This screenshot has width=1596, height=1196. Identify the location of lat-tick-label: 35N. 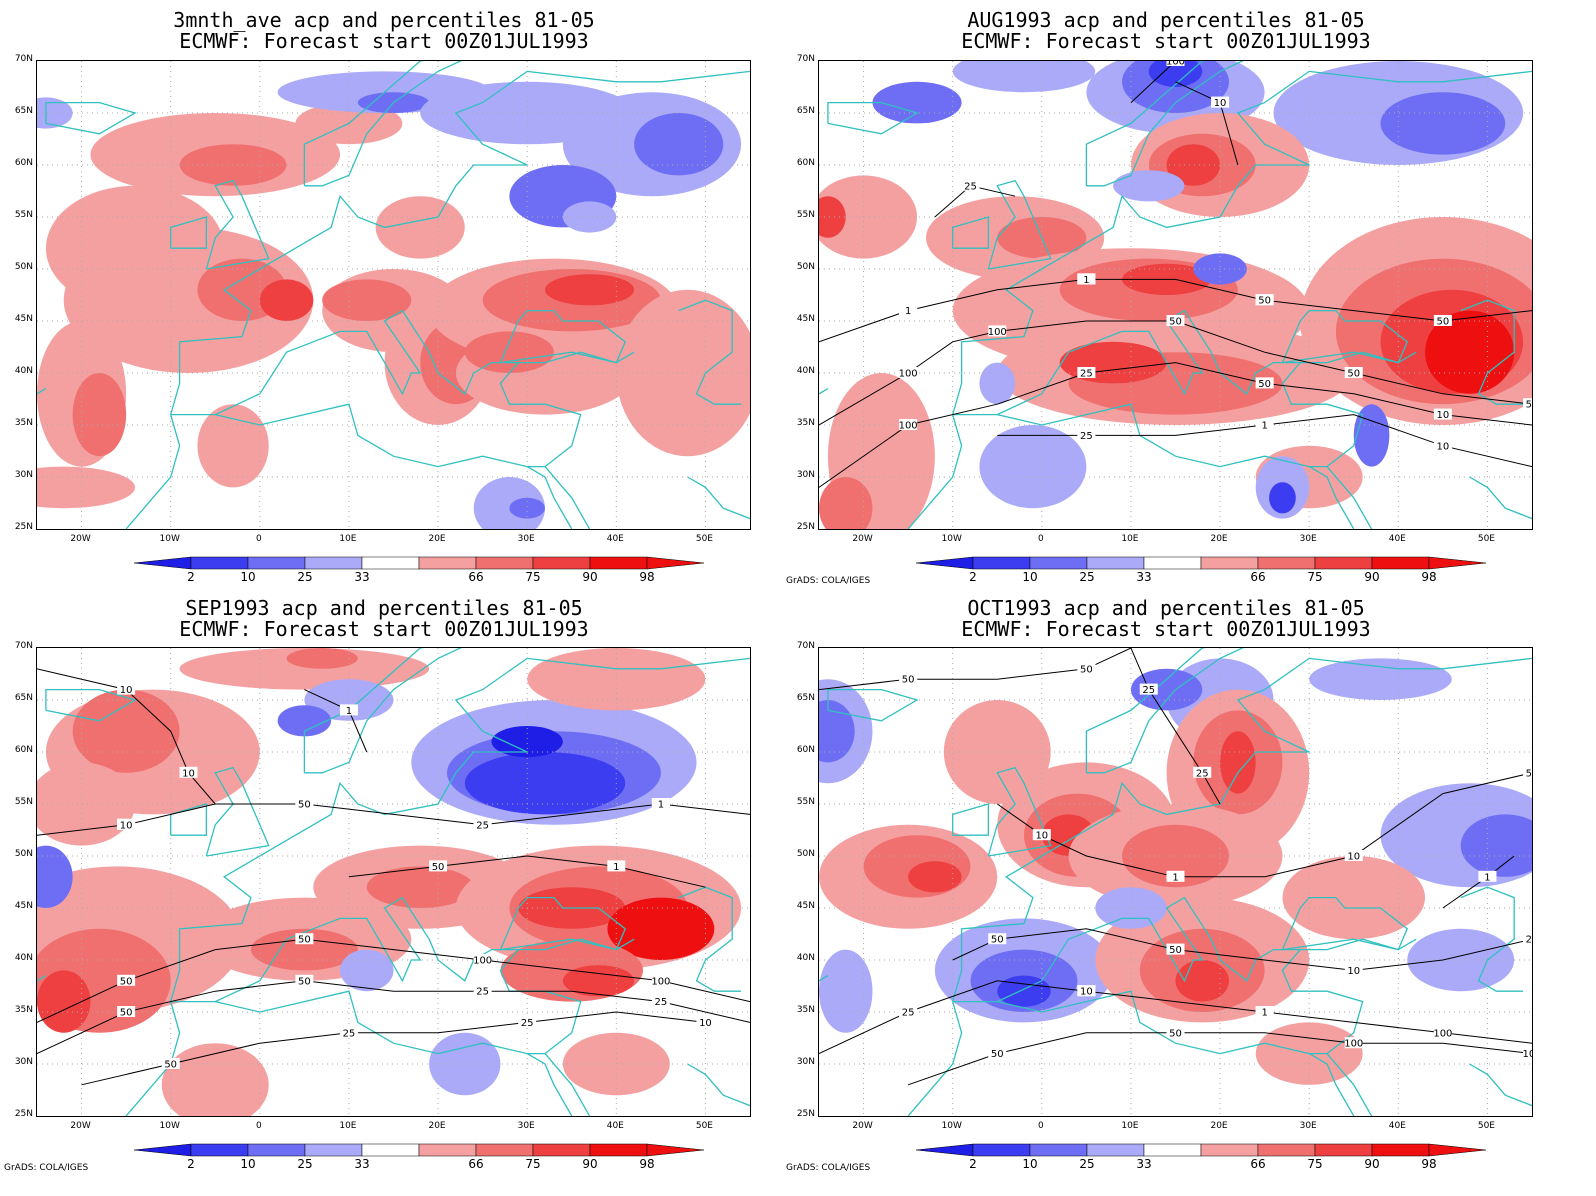
(805, 1010).